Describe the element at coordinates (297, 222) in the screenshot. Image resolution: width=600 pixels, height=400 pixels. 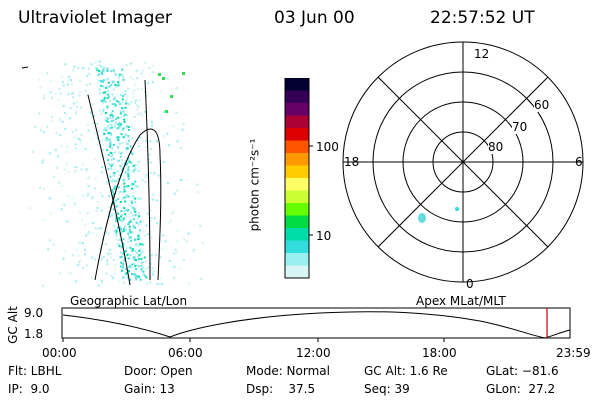
I see `colorbar-band` at that location.